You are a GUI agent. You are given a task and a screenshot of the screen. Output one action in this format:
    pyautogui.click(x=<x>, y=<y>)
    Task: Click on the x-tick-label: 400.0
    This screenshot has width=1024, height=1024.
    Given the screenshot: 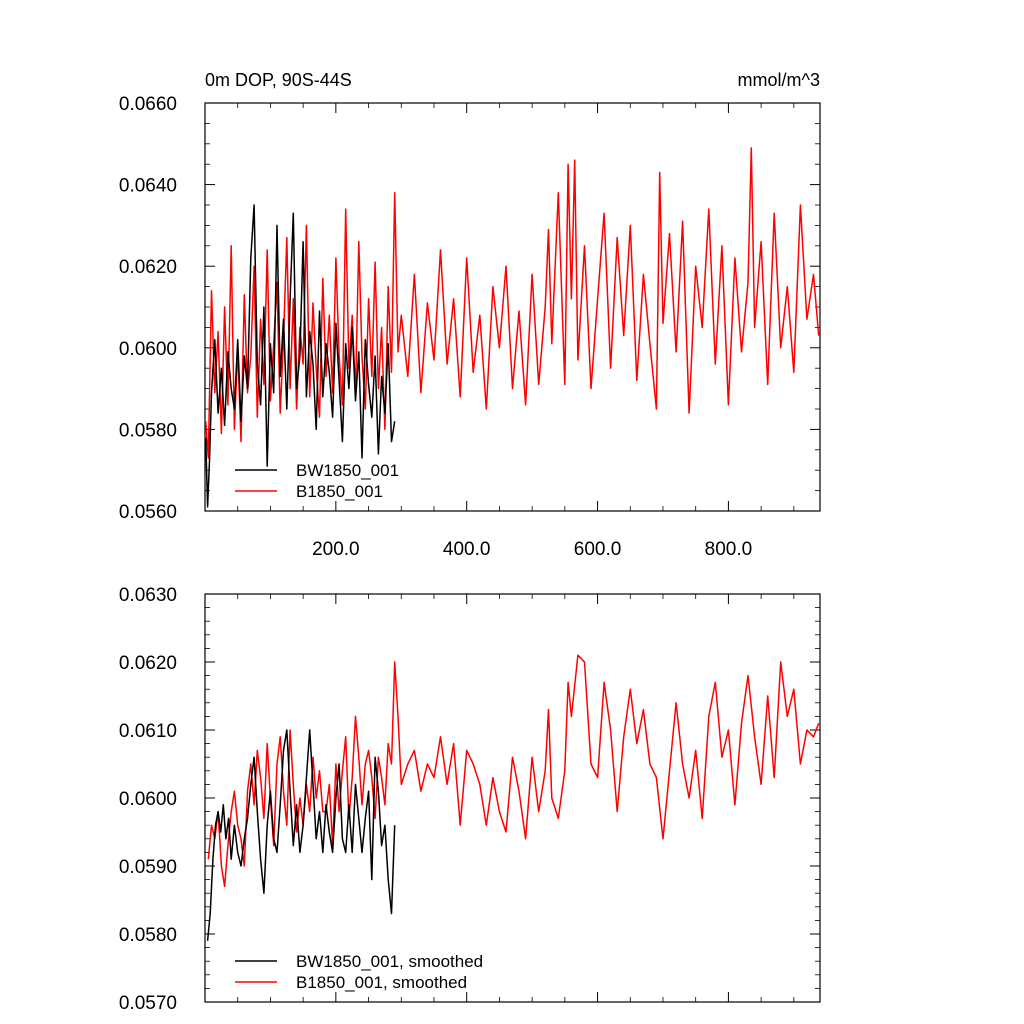 What is the action you would take?
    pyautogui.click(x=467, y=549)
    